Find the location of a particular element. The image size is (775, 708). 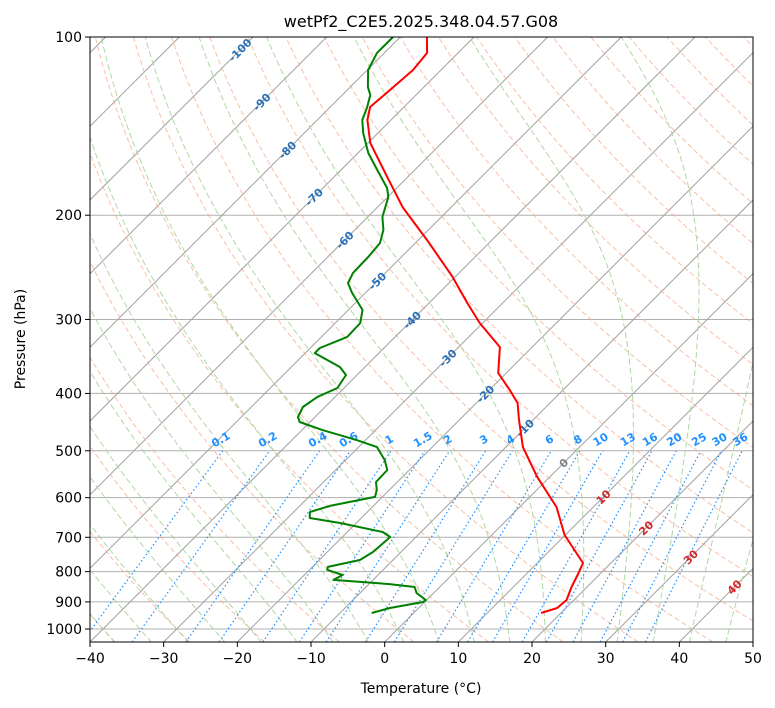

x-tick-label: −20 is located at coordinates (238, 659).